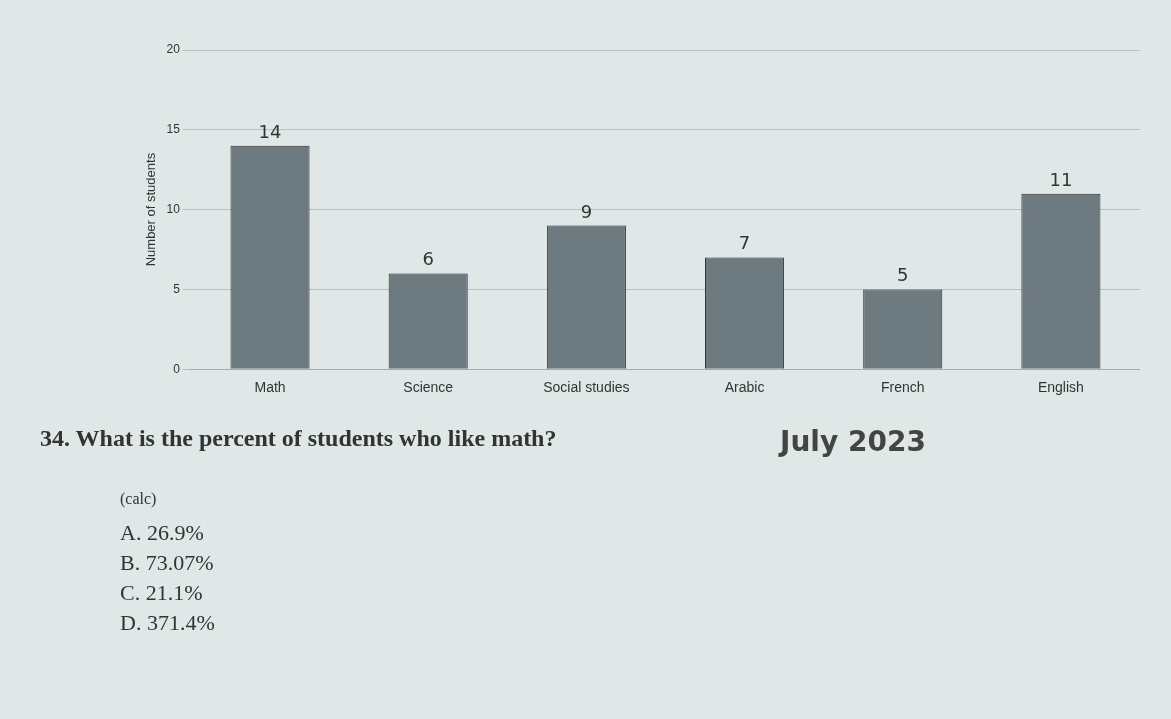 The width and height of the screenshot is (1171, 719). What do you see at coordinates (428, 259) in the screenshot?
I see `data-label: 6` at bounding box center [428, 259].